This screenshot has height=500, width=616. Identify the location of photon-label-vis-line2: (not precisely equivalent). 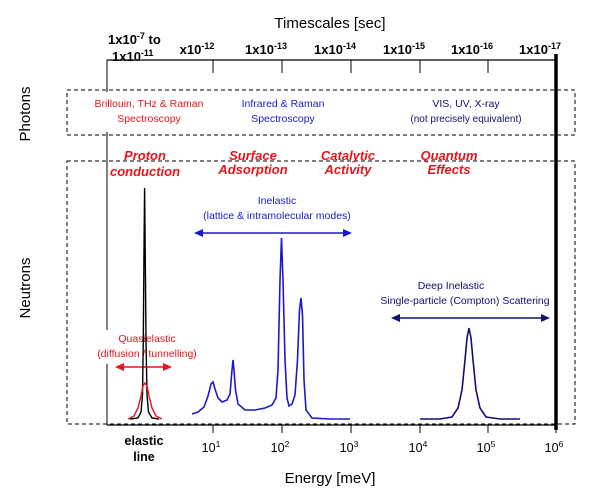
(465, 119).